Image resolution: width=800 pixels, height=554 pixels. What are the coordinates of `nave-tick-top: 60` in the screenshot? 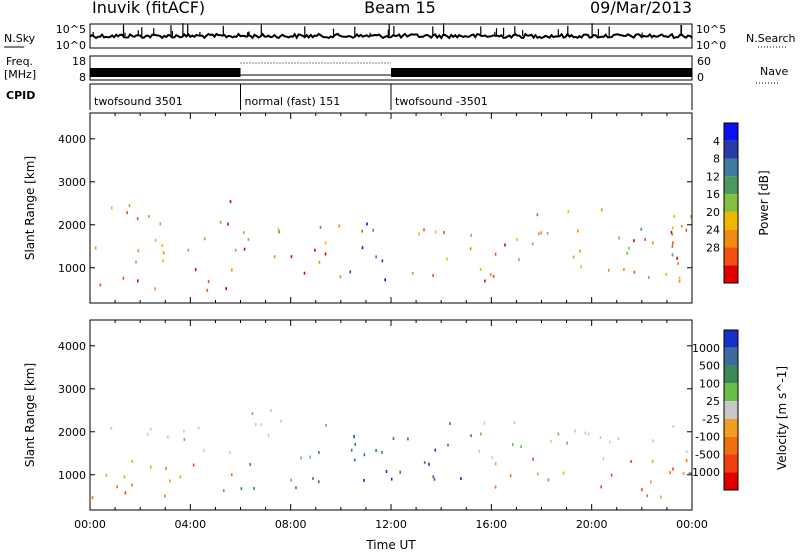 It's located at (704, 61).